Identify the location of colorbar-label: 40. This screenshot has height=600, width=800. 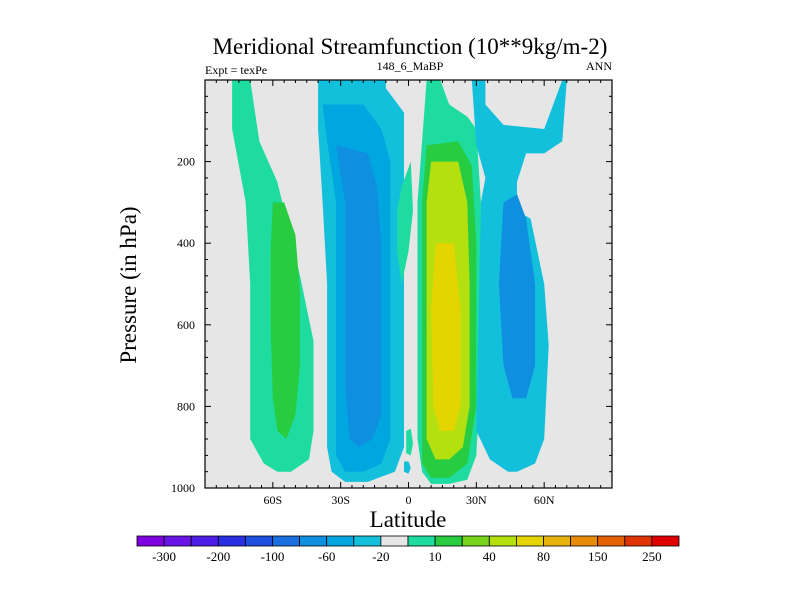
(489, 556).